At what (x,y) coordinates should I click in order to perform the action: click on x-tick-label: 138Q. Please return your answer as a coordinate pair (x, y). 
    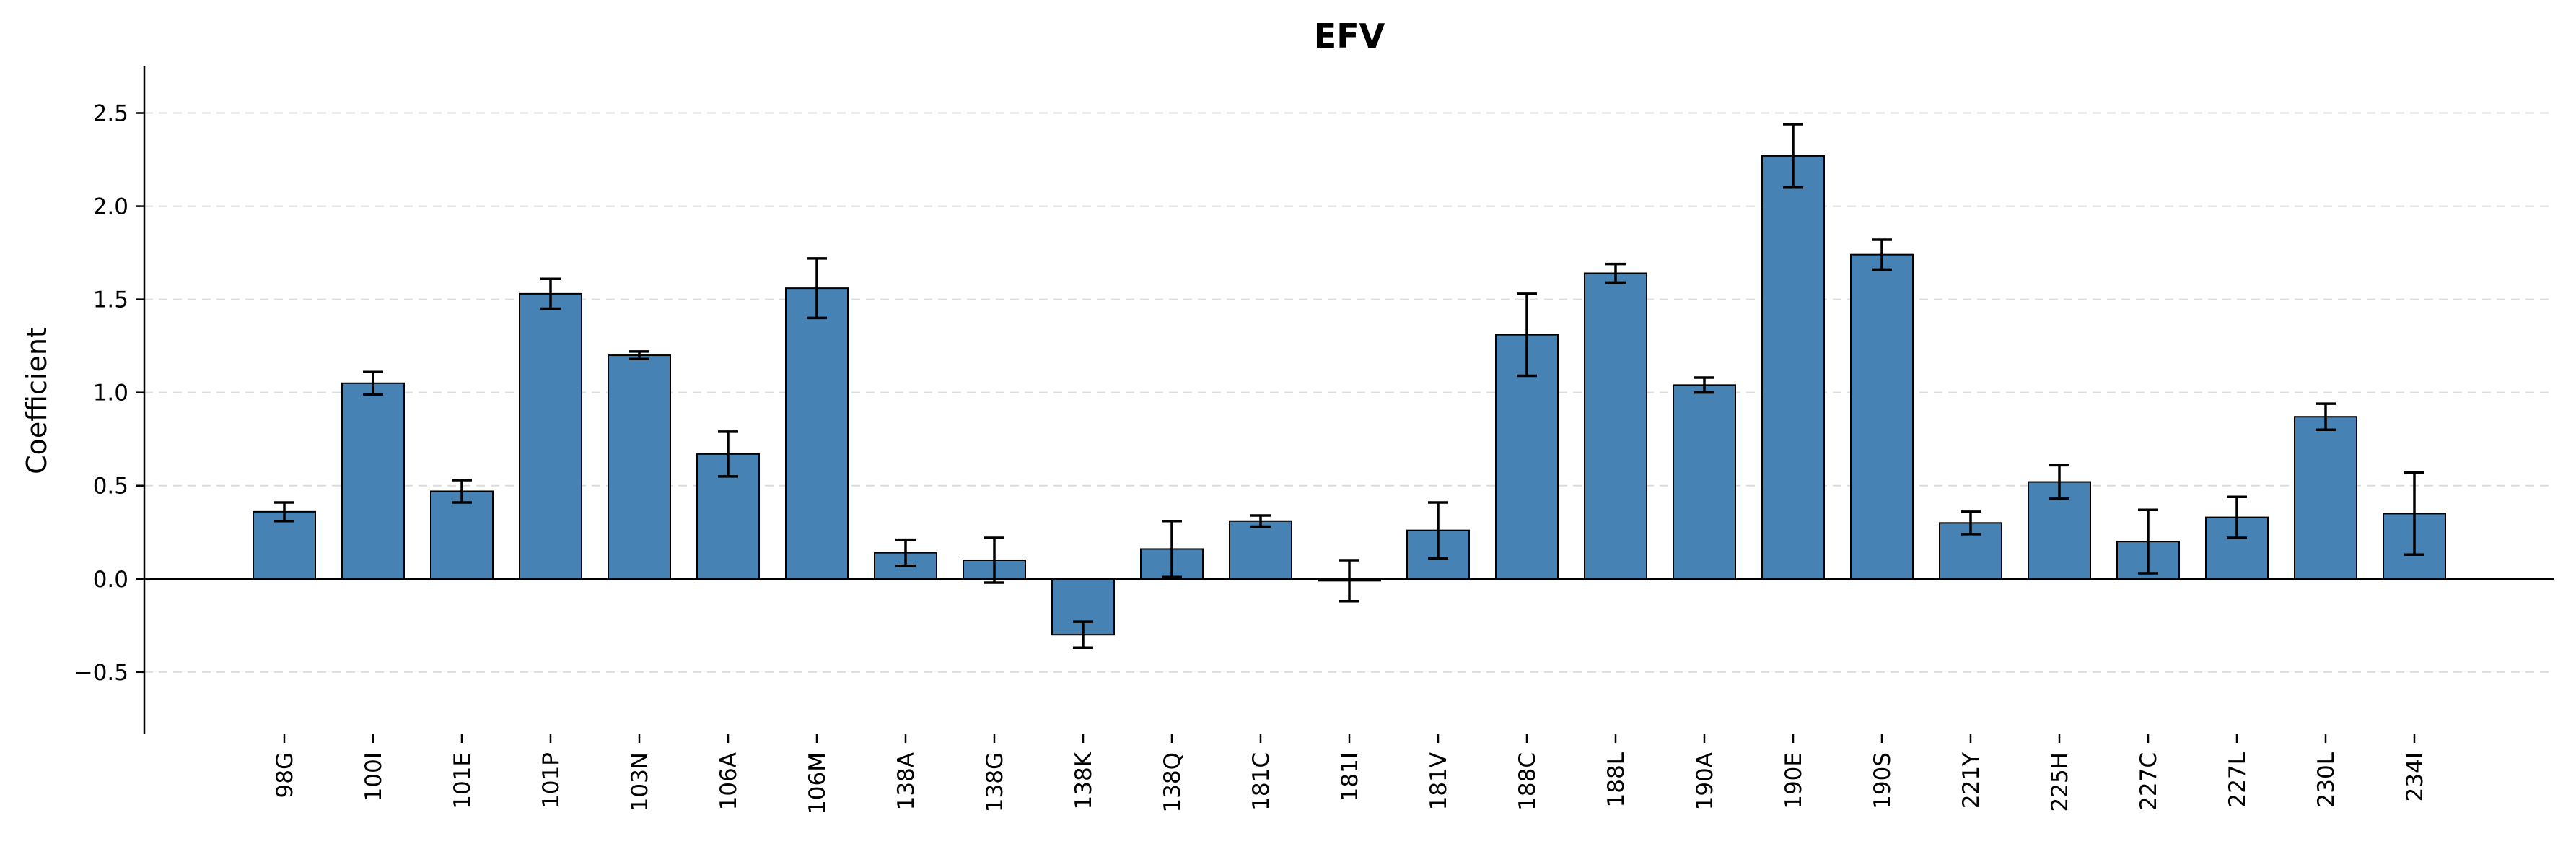
    Looking at the image, I should click on (1173, 782).